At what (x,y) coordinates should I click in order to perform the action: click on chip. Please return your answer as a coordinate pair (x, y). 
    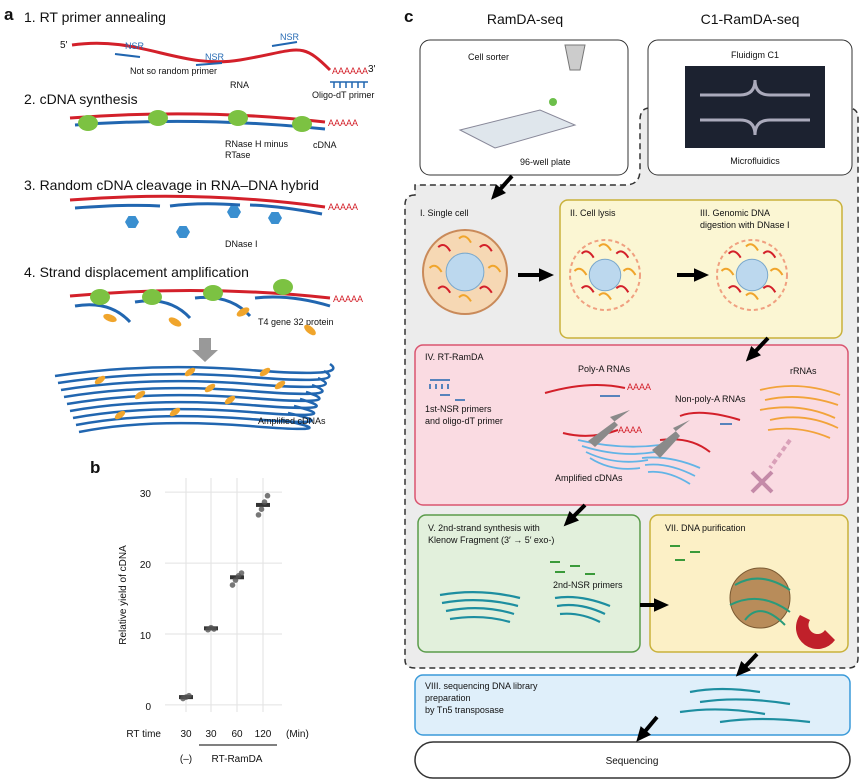
    Looking at the image, I should click on (755, 107).